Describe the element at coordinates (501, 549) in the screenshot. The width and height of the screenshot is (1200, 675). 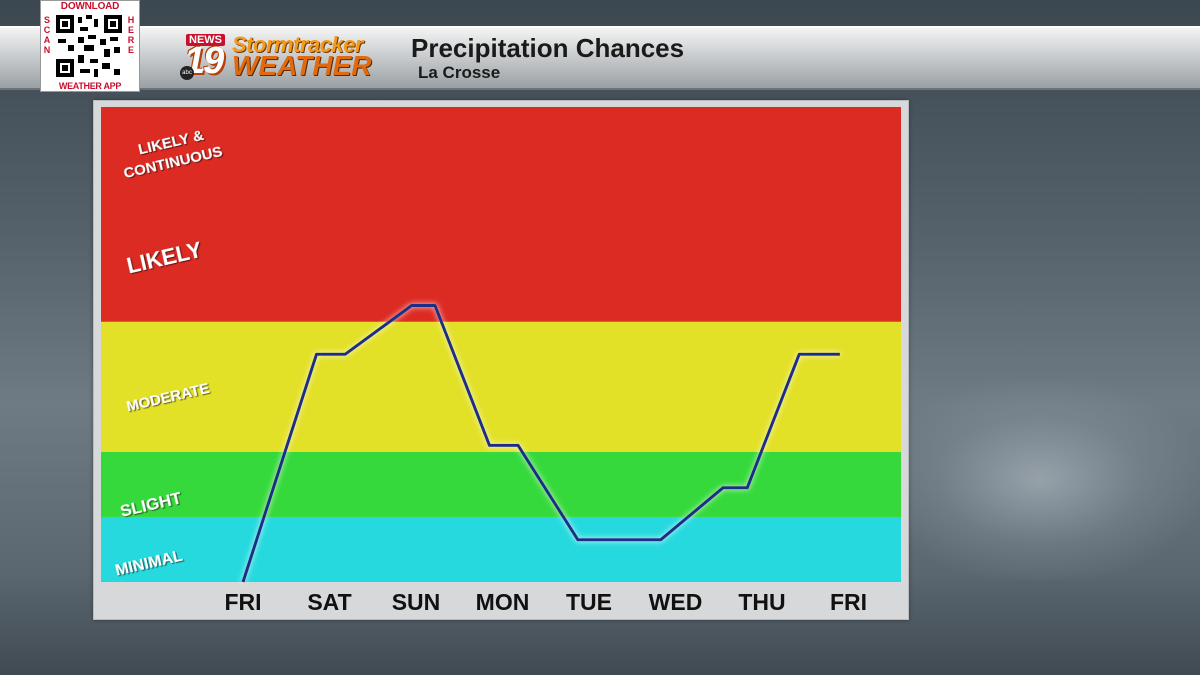
I see `band-minimal` at that location.